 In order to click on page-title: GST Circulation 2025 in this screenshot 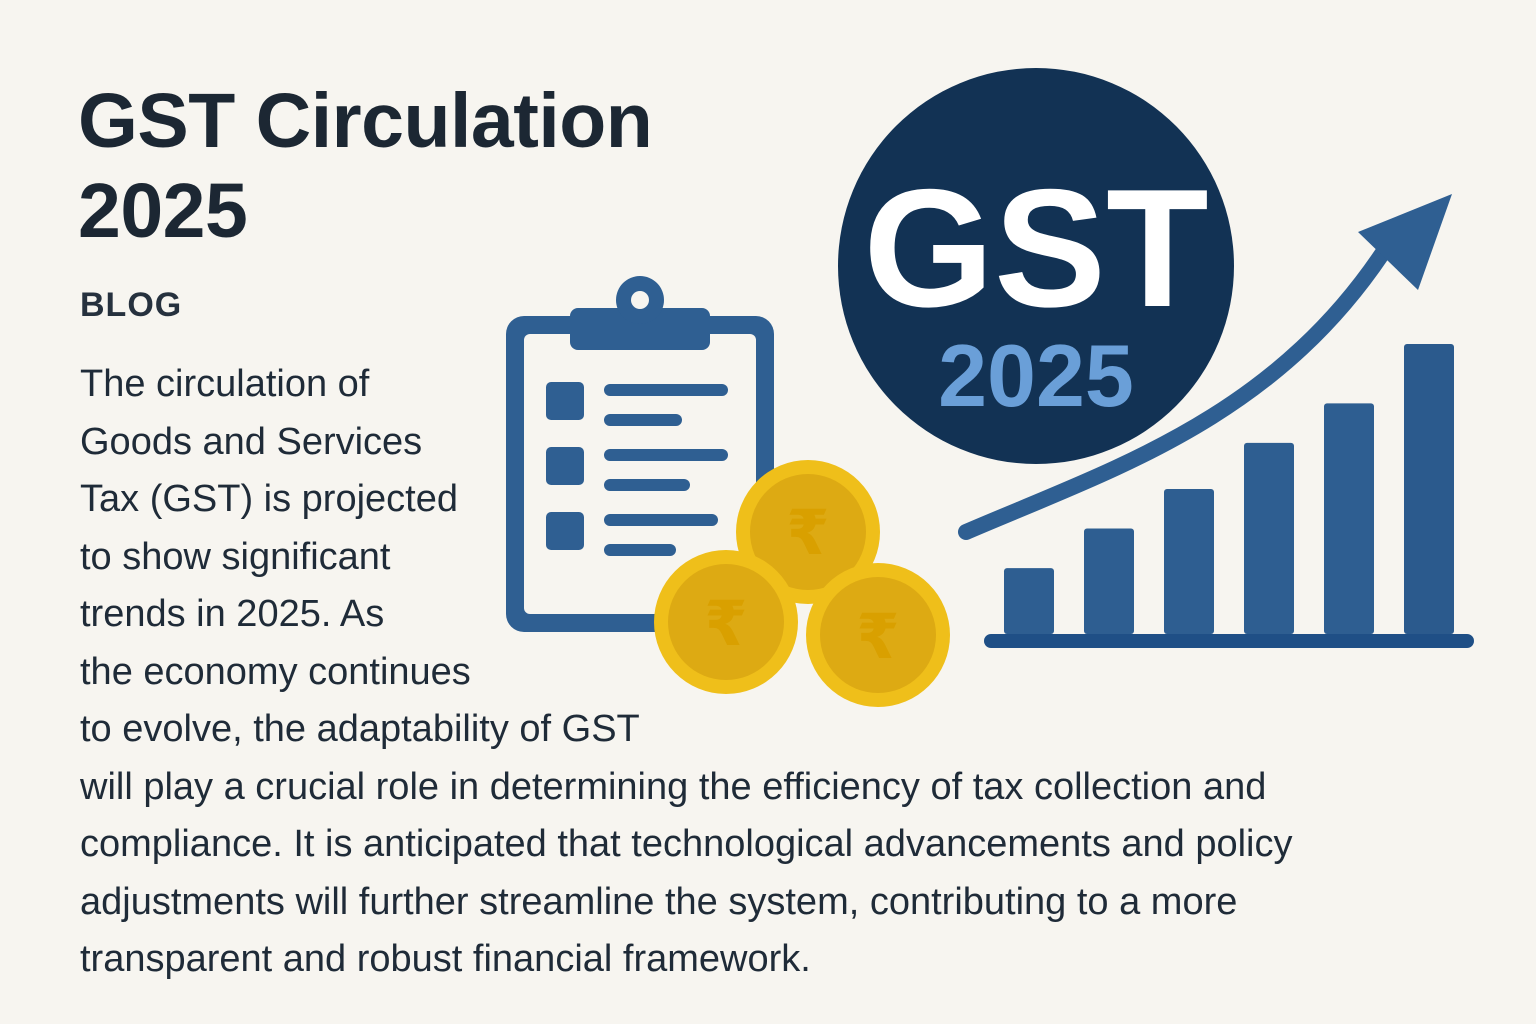, I will do `click(365, 166)`.